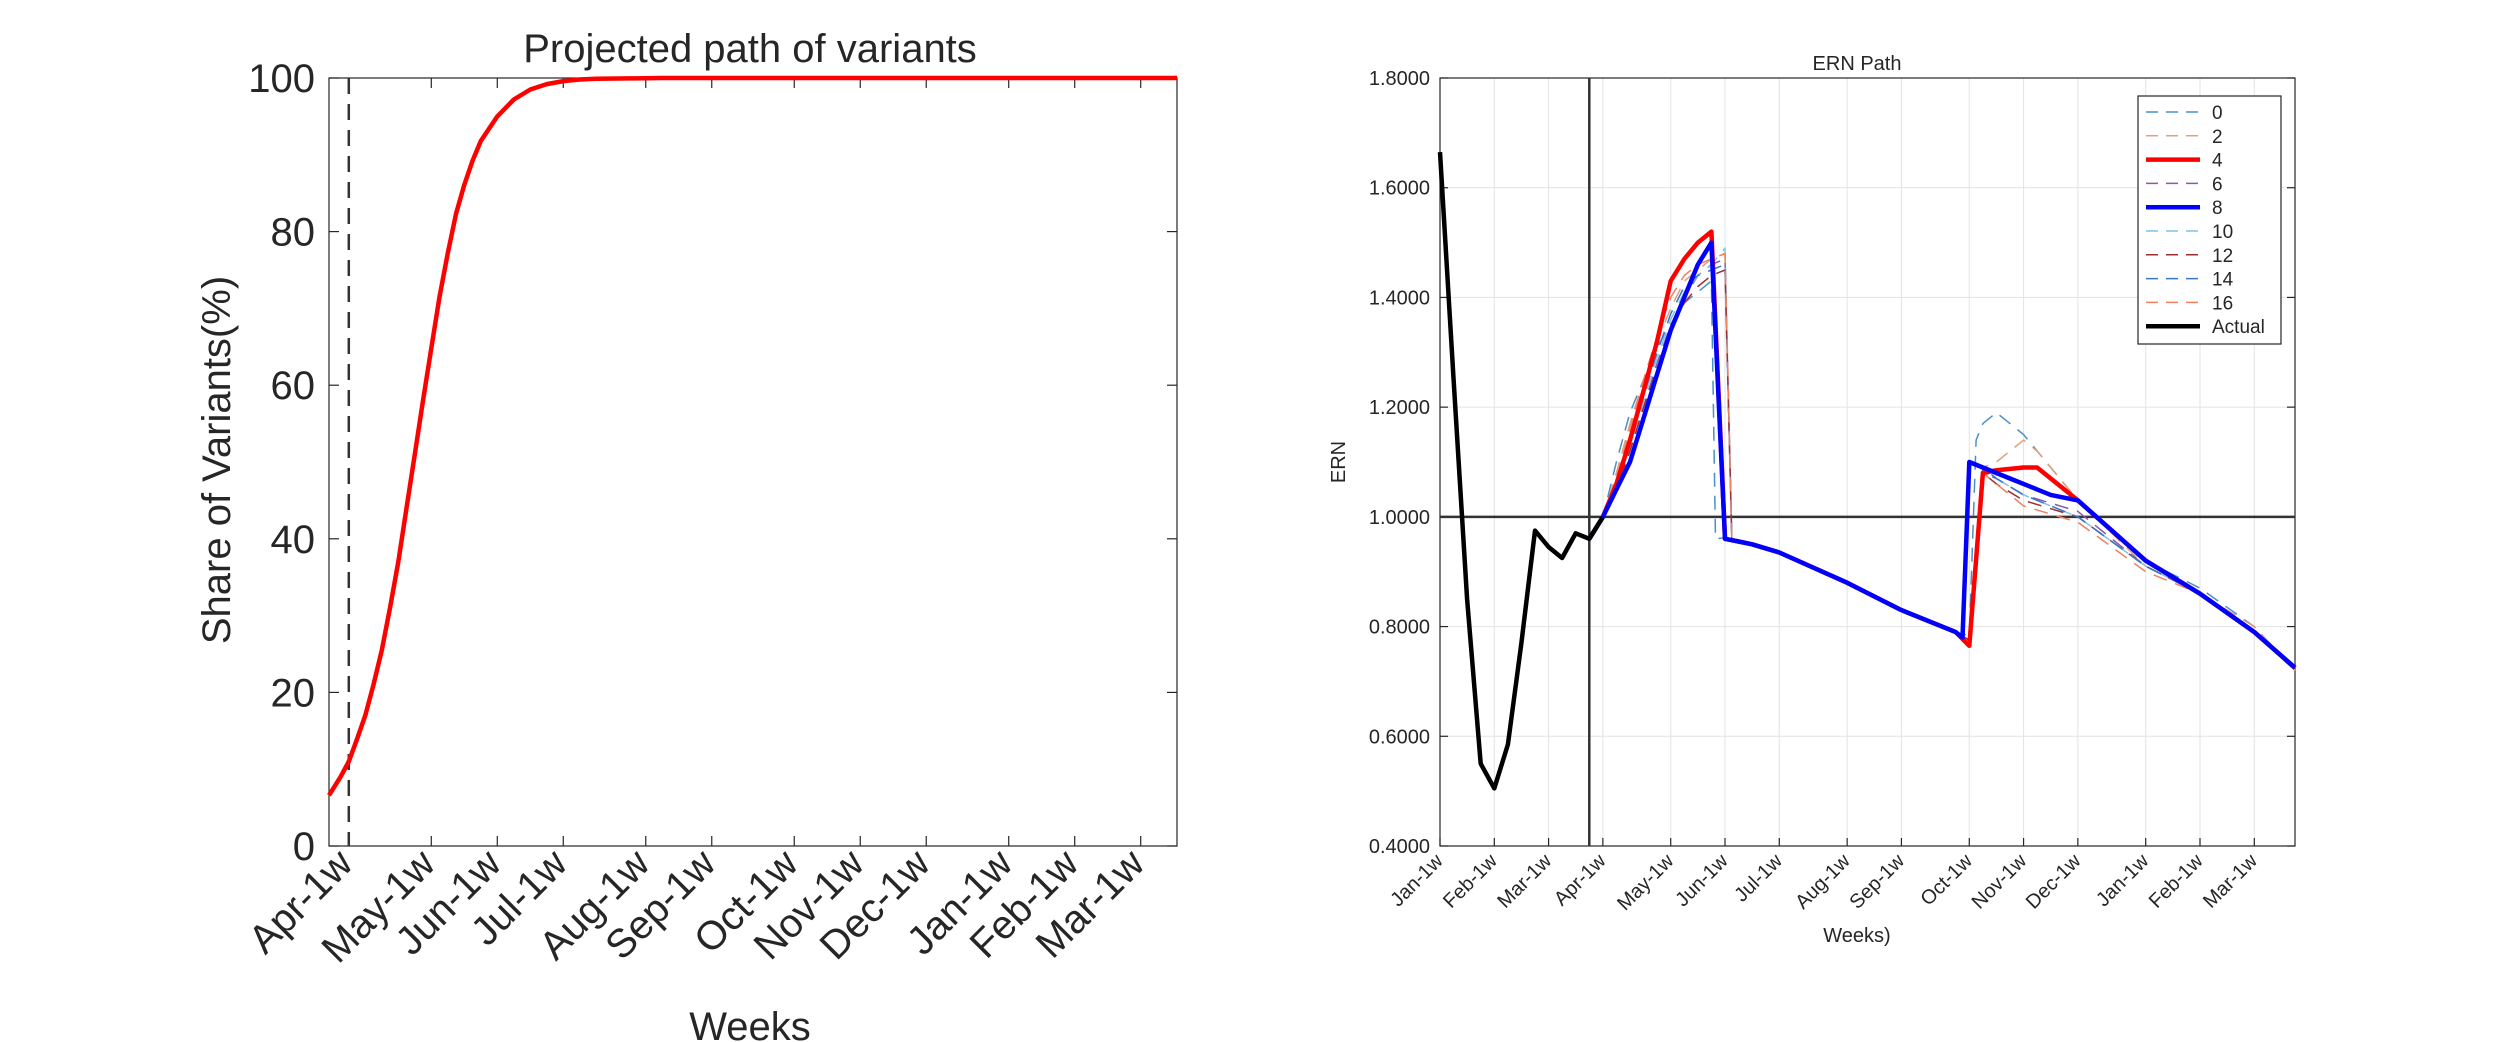 This screenshot has height=1042, width=2500. I want to click on x-axis-label: Weeks, so click(750, 1023).